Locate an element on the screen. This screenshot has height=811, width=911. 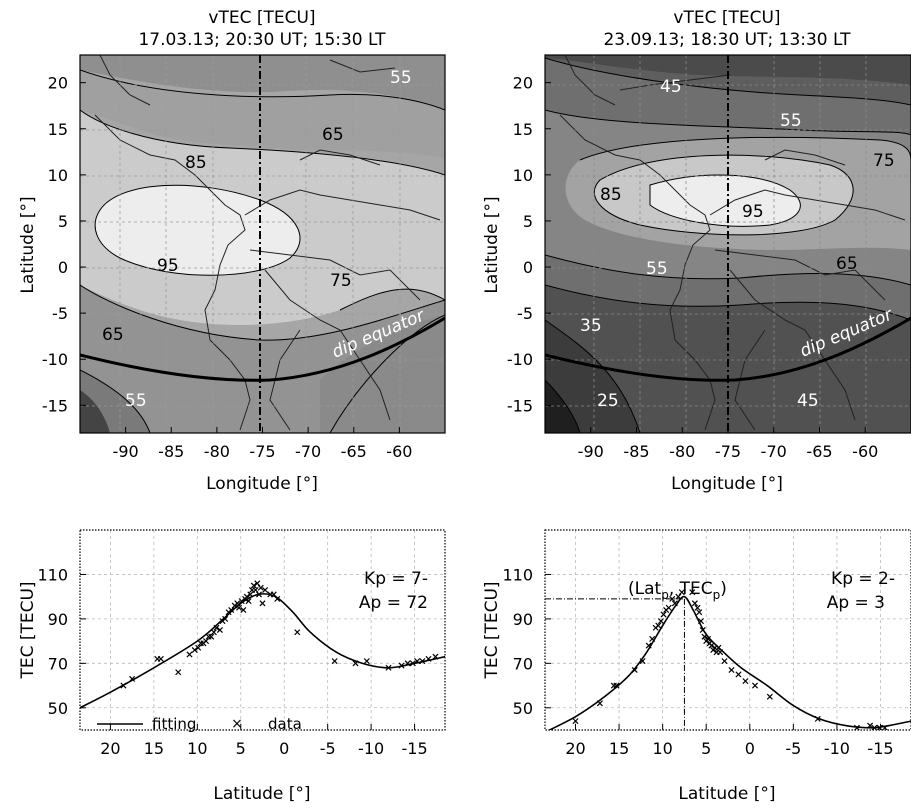
contour-label-b-8: 35 is located at coordinates (591, 326).